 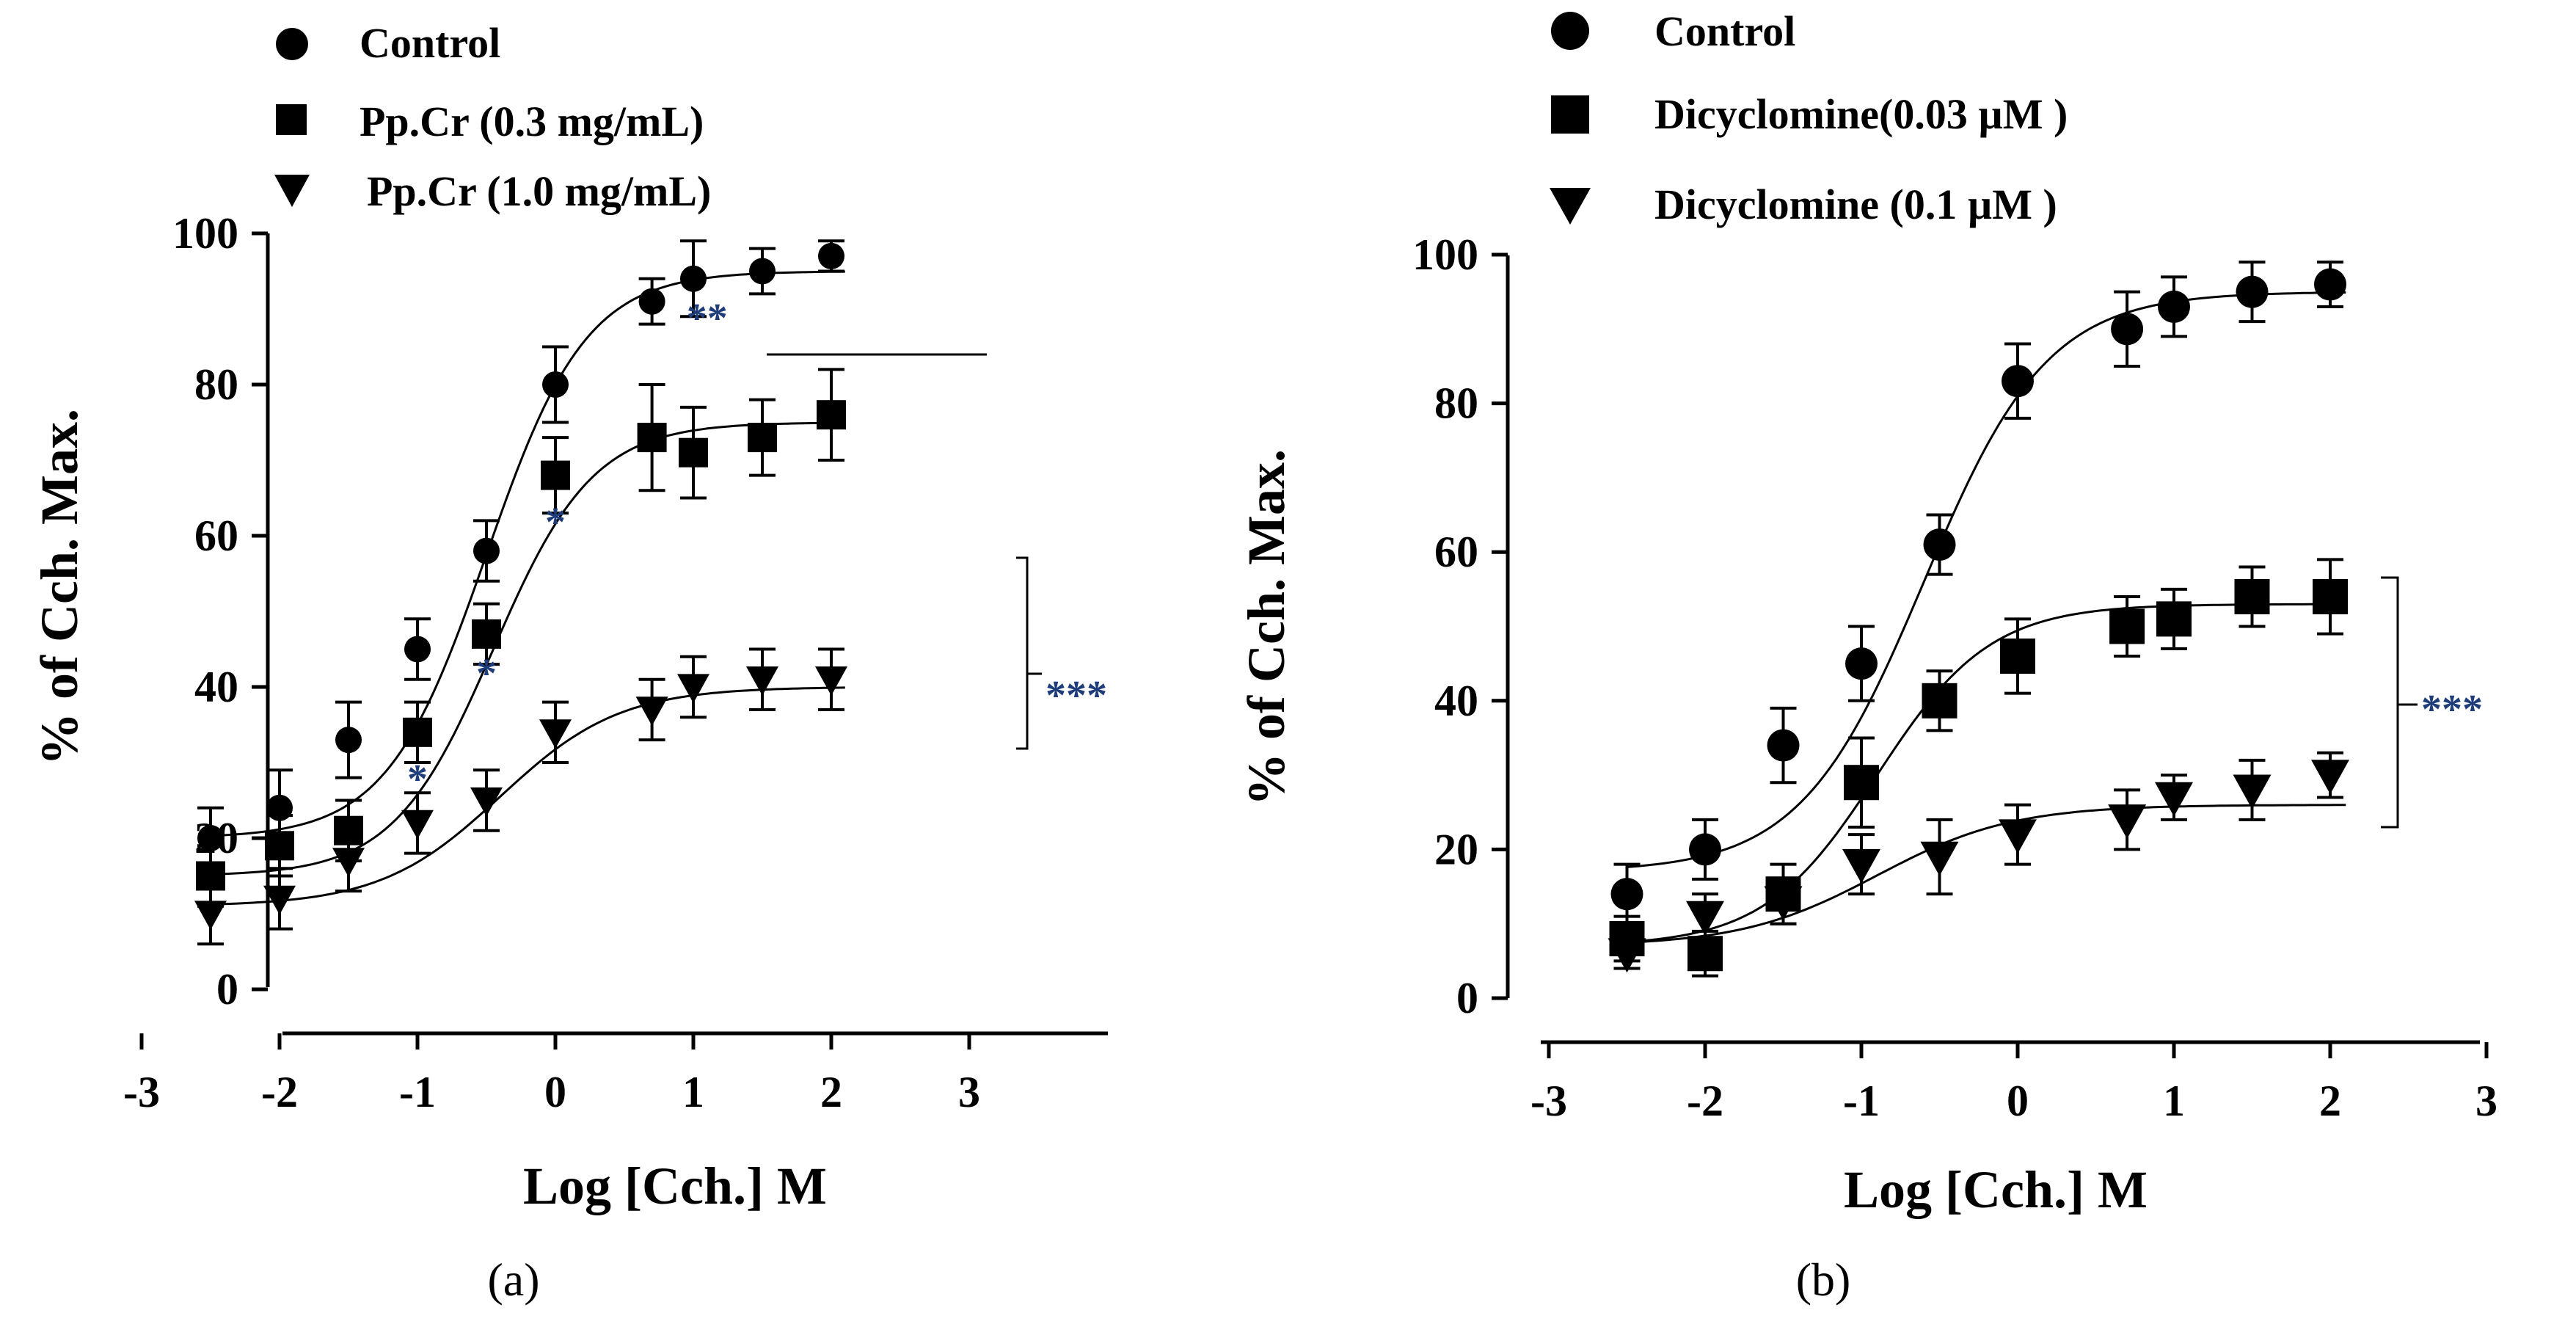 I want to click on x-tick-label-a-3: 3, so click(x=969, y=1092).